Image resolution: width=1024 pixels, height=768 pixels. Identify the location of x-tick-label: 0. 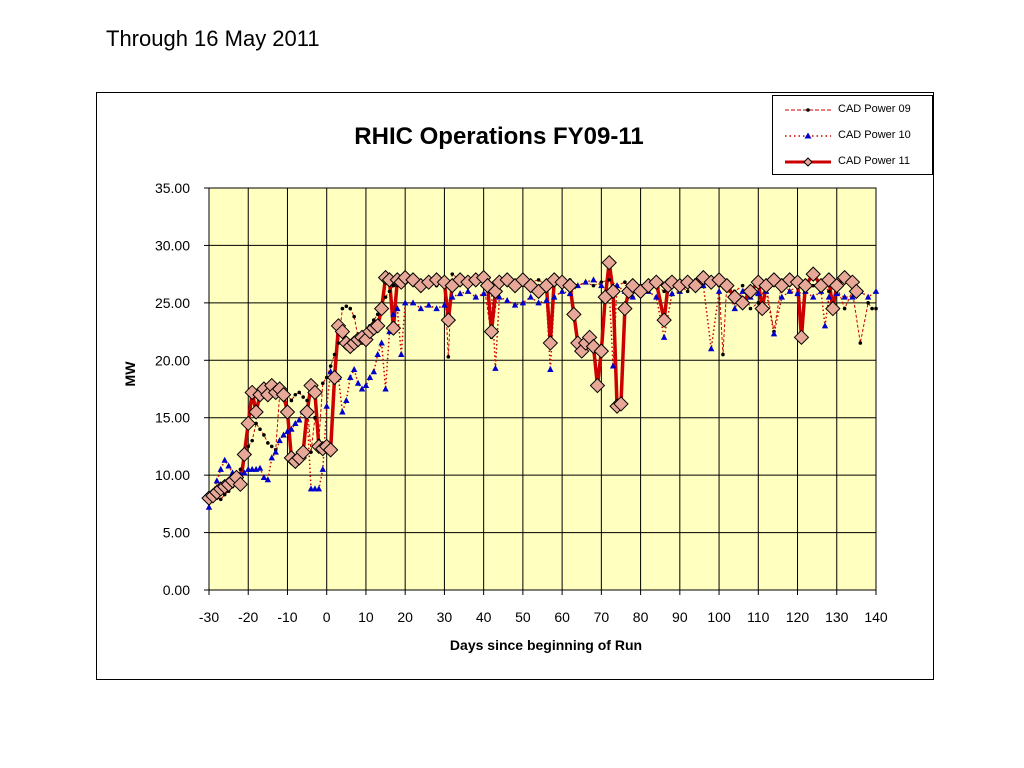
(327, 617).